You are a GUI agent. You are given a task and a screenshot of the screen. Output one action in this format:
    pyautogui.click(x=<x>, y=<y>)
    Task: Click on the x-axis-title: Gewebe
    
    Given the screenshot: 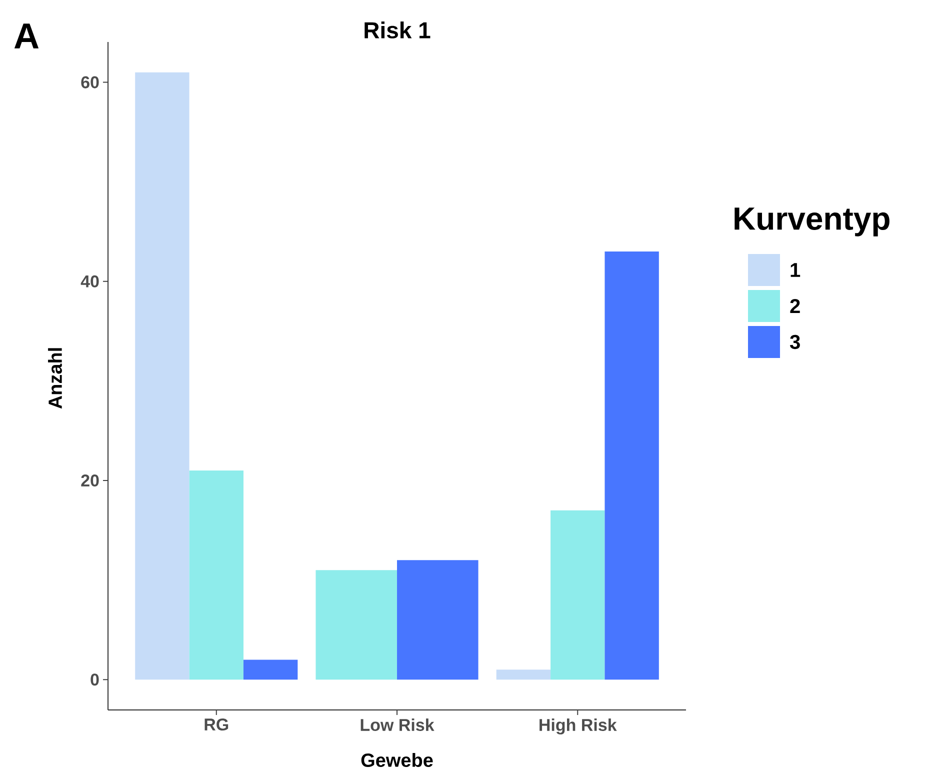 What is the action you would take?
    pyautogui.click(x=397, y=760)
    